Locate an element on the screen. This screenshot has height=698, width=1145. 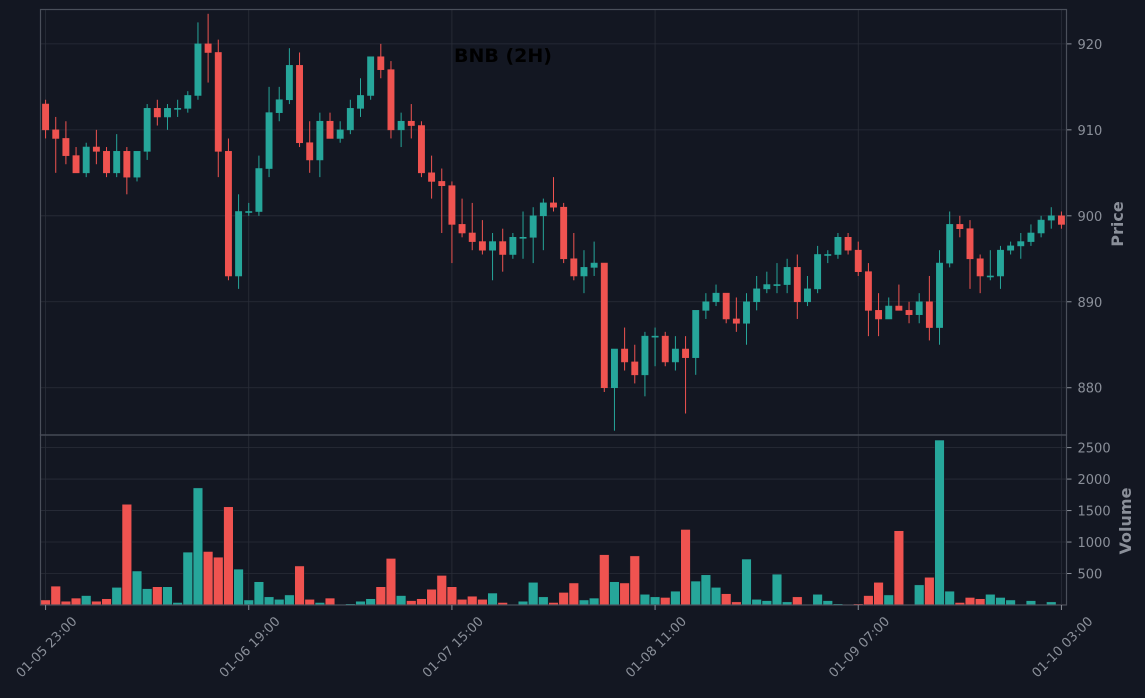
volume-axis-label: Volume is located at coordinates (1125, 520).